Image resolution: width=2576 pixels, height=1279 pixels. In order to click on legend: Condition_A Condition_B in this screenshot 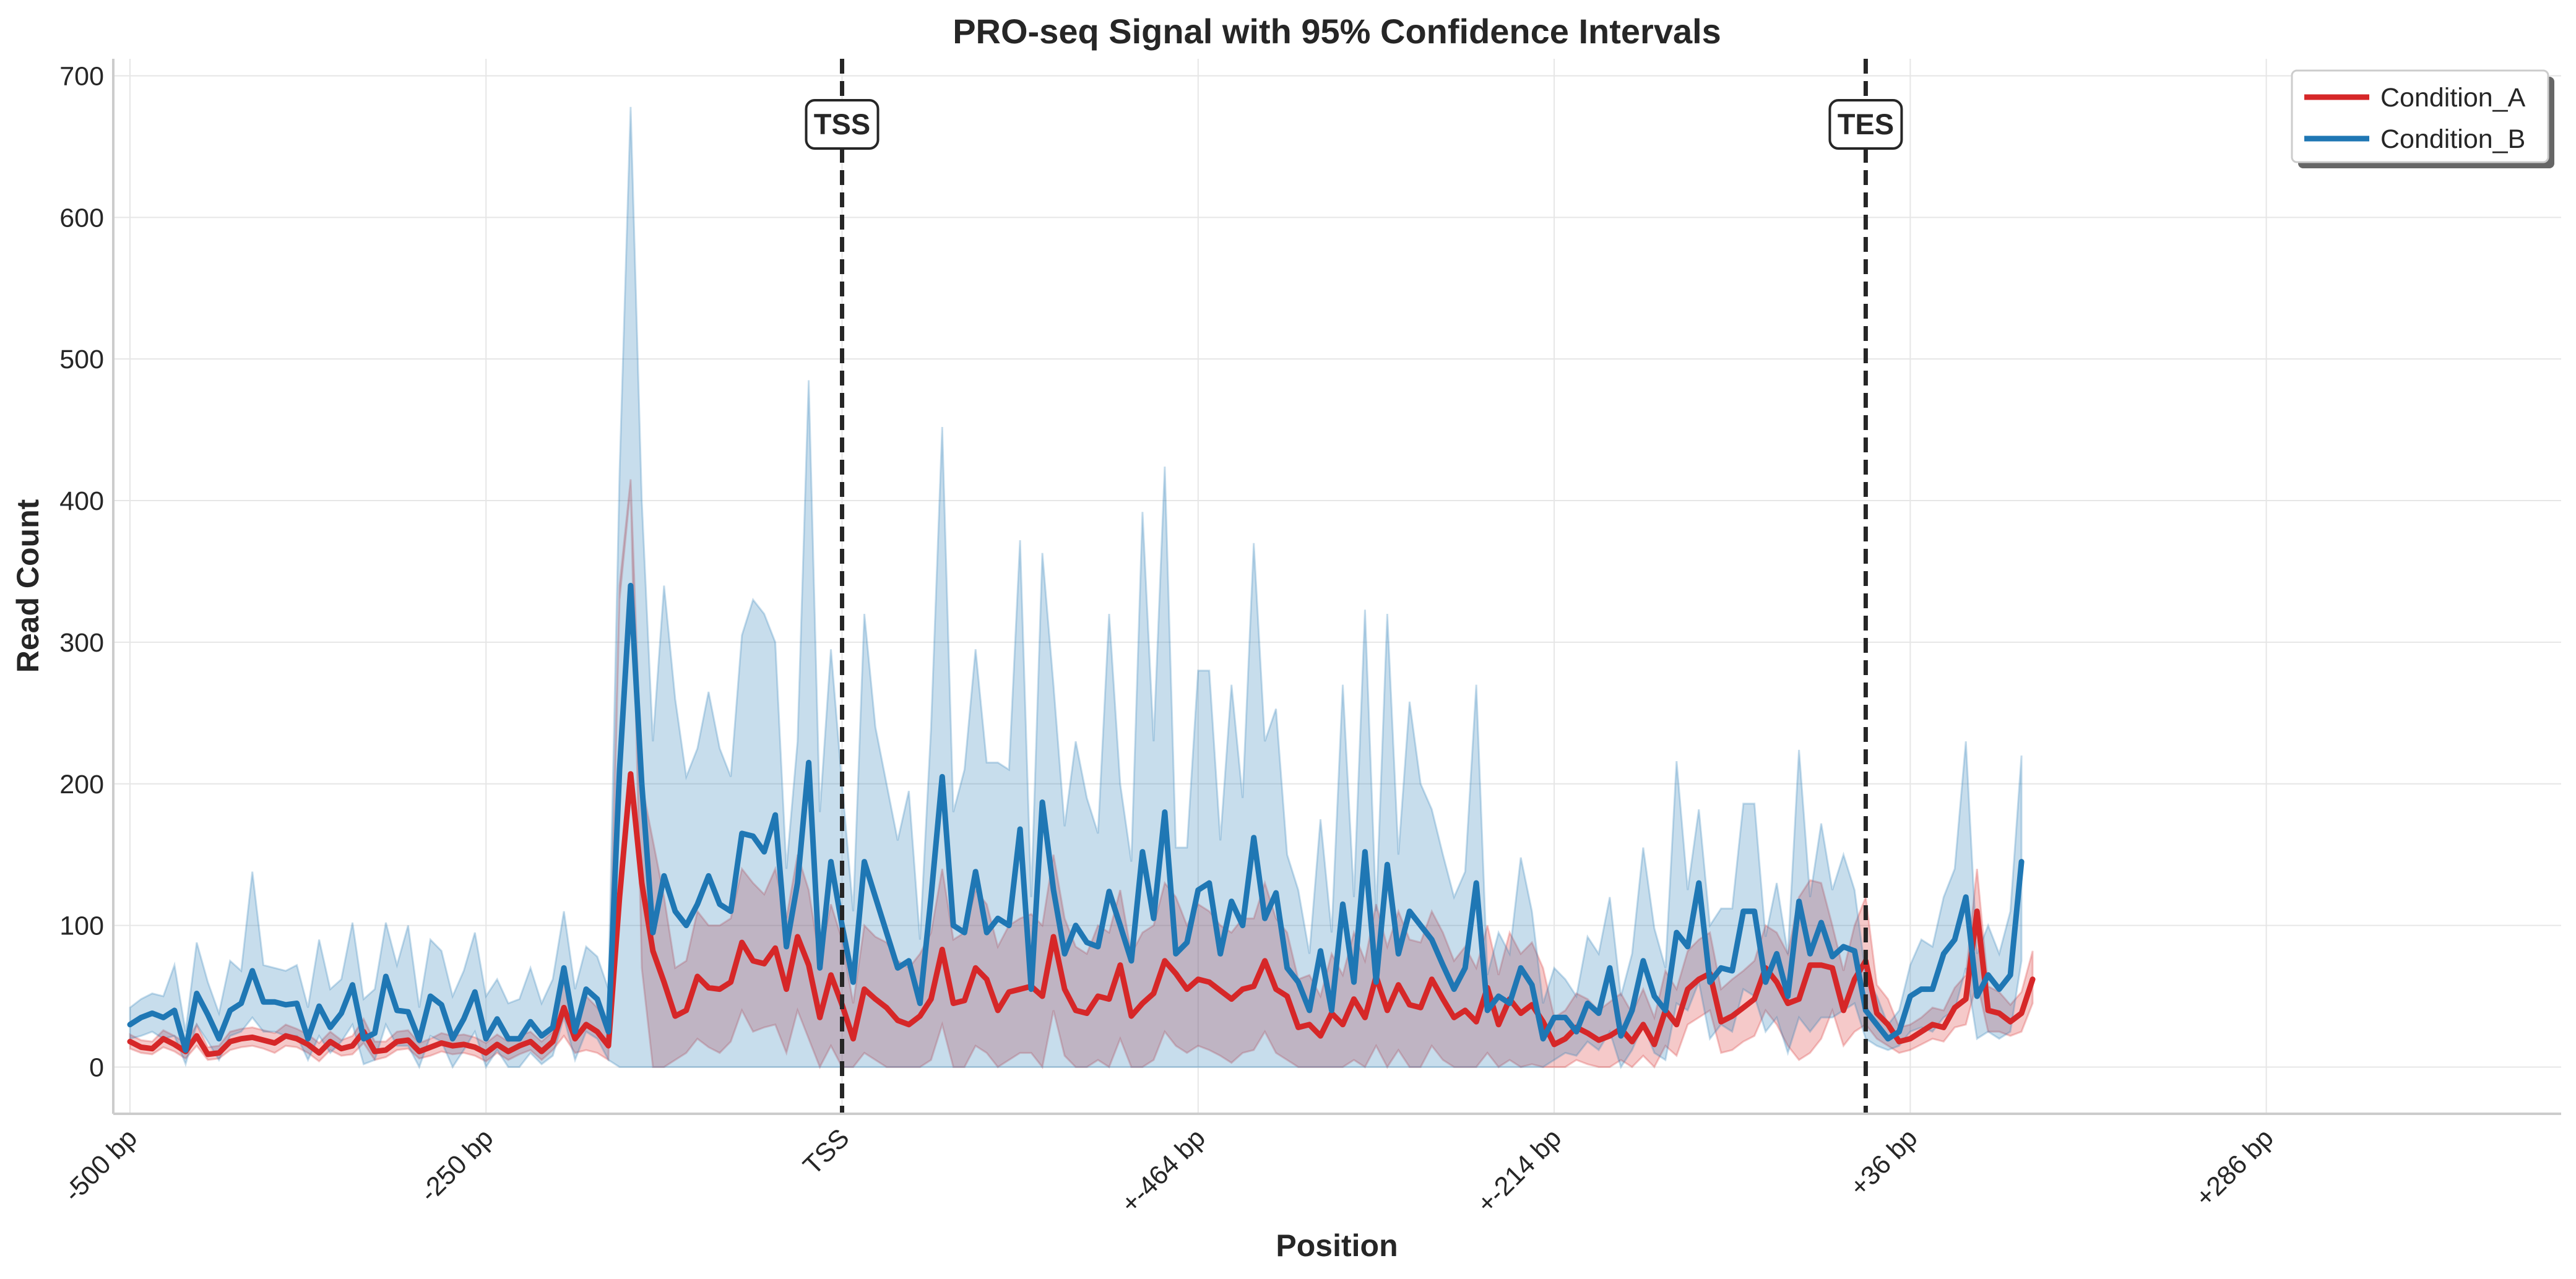, I will do `click(2422, 118)`.